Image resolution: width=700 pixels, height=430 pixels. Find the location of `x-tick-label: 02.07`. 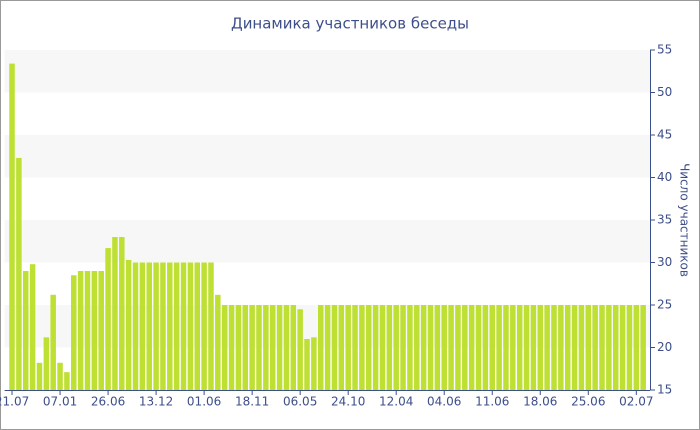

x-tick-label: 02.07 is located at coordinates (636, 402).